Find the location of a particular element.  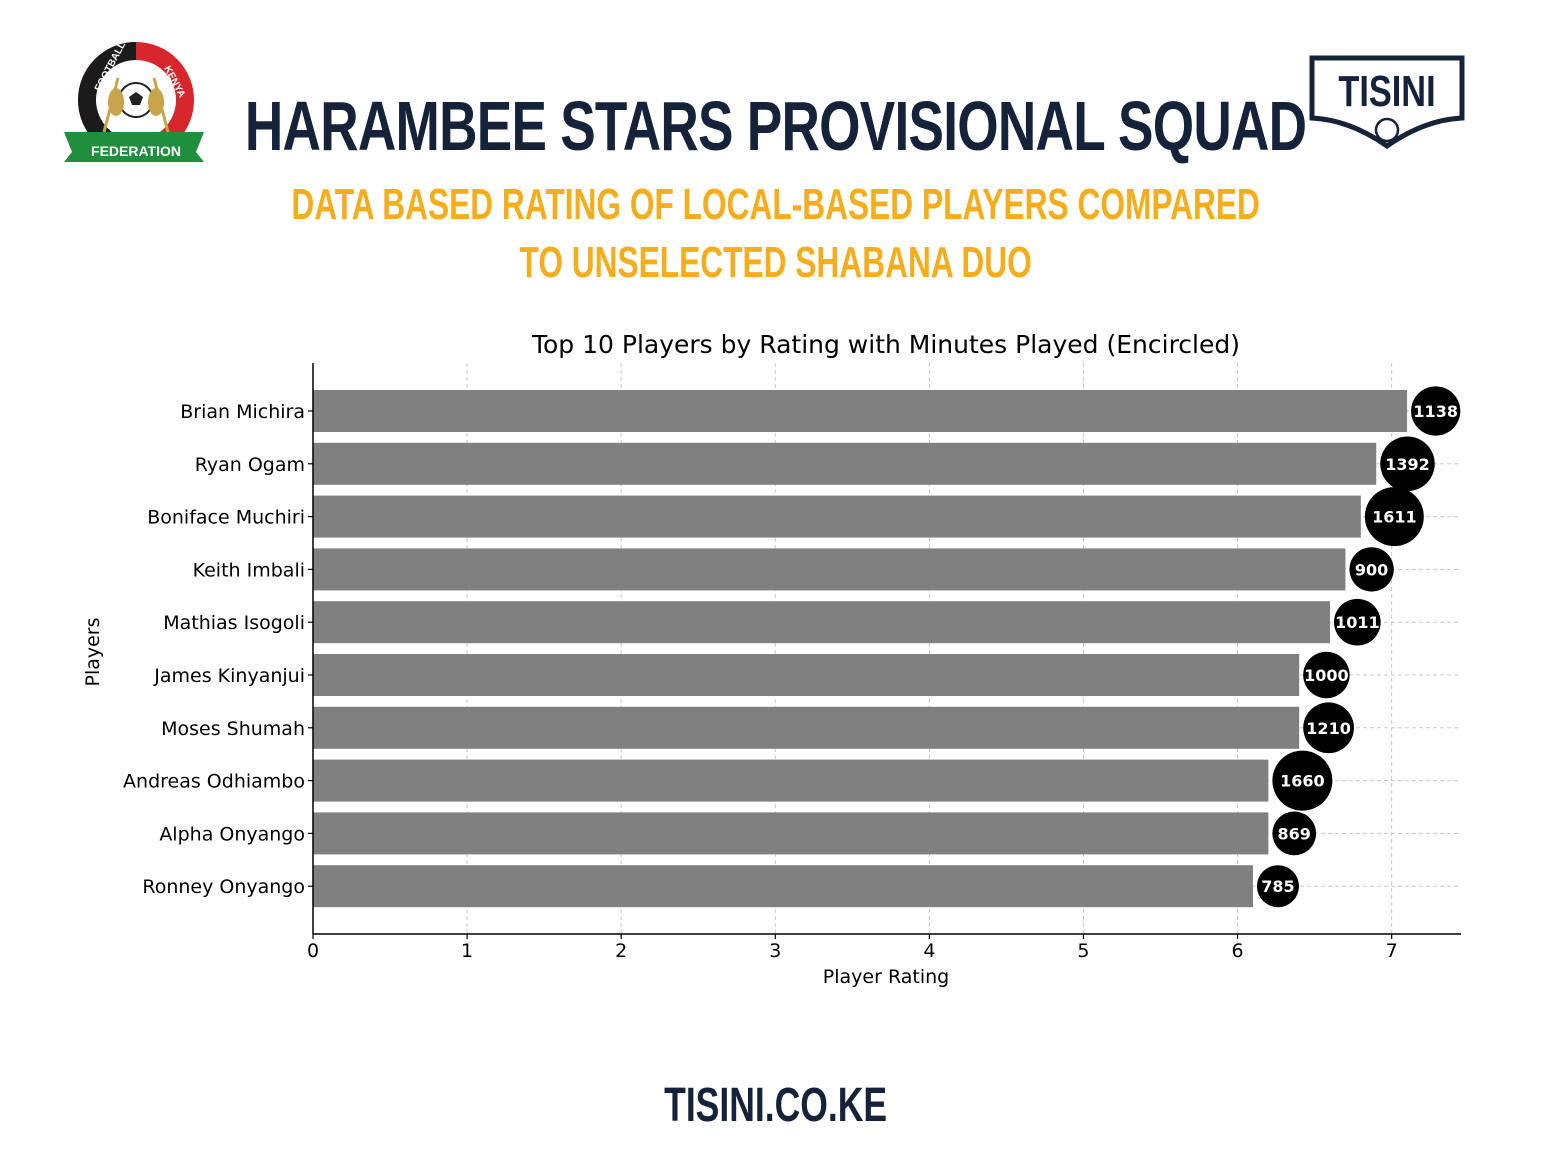

y-tick-label: Keith Imbali is located at coordinates (249, 570).